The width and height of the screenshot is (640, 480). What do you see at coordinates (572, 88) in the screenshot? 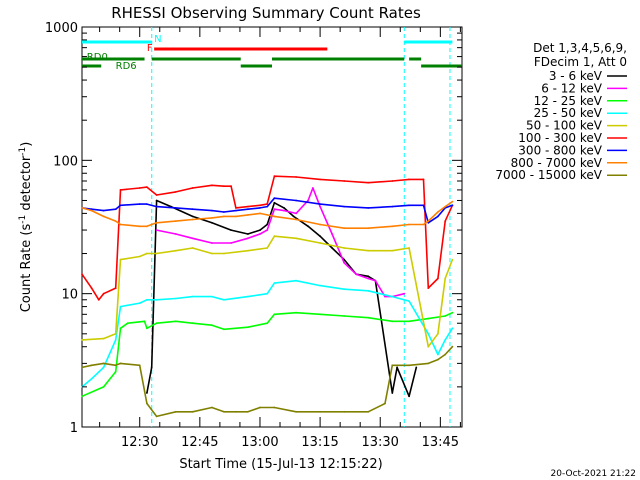
I see `legend-label-1: 6 - 12 keV` at bounding box center [572, 88].